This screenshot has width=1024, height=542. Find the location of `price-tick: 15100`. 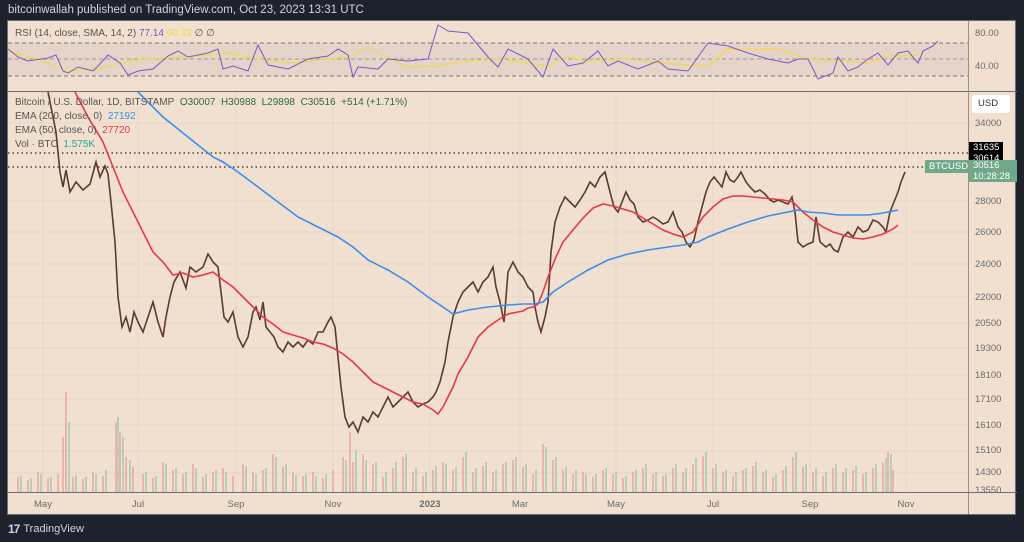

price-tick: 15100 is located at coordinates (988, 450).